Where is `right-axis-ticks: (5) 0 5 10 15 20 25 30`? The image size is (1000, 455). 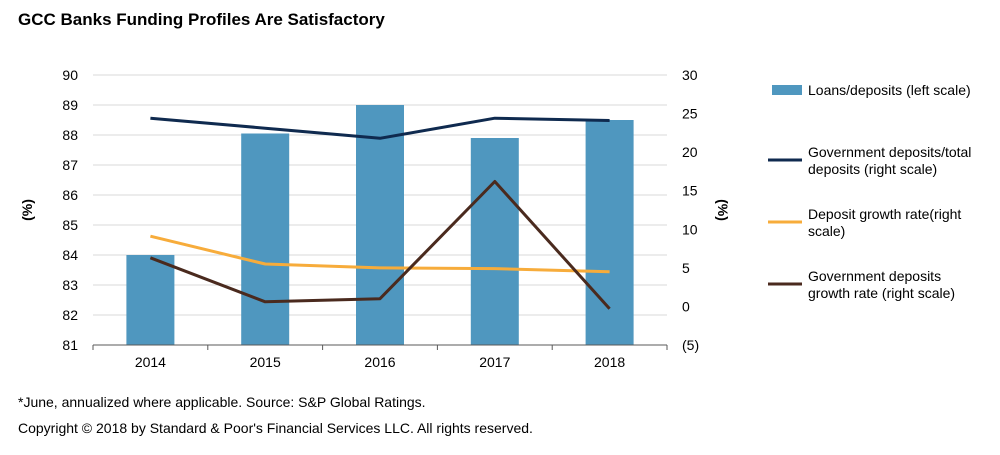 right-axis-ticks: (5) 0 5 10 15 20 25 30 is located at coordinates (690, 210).